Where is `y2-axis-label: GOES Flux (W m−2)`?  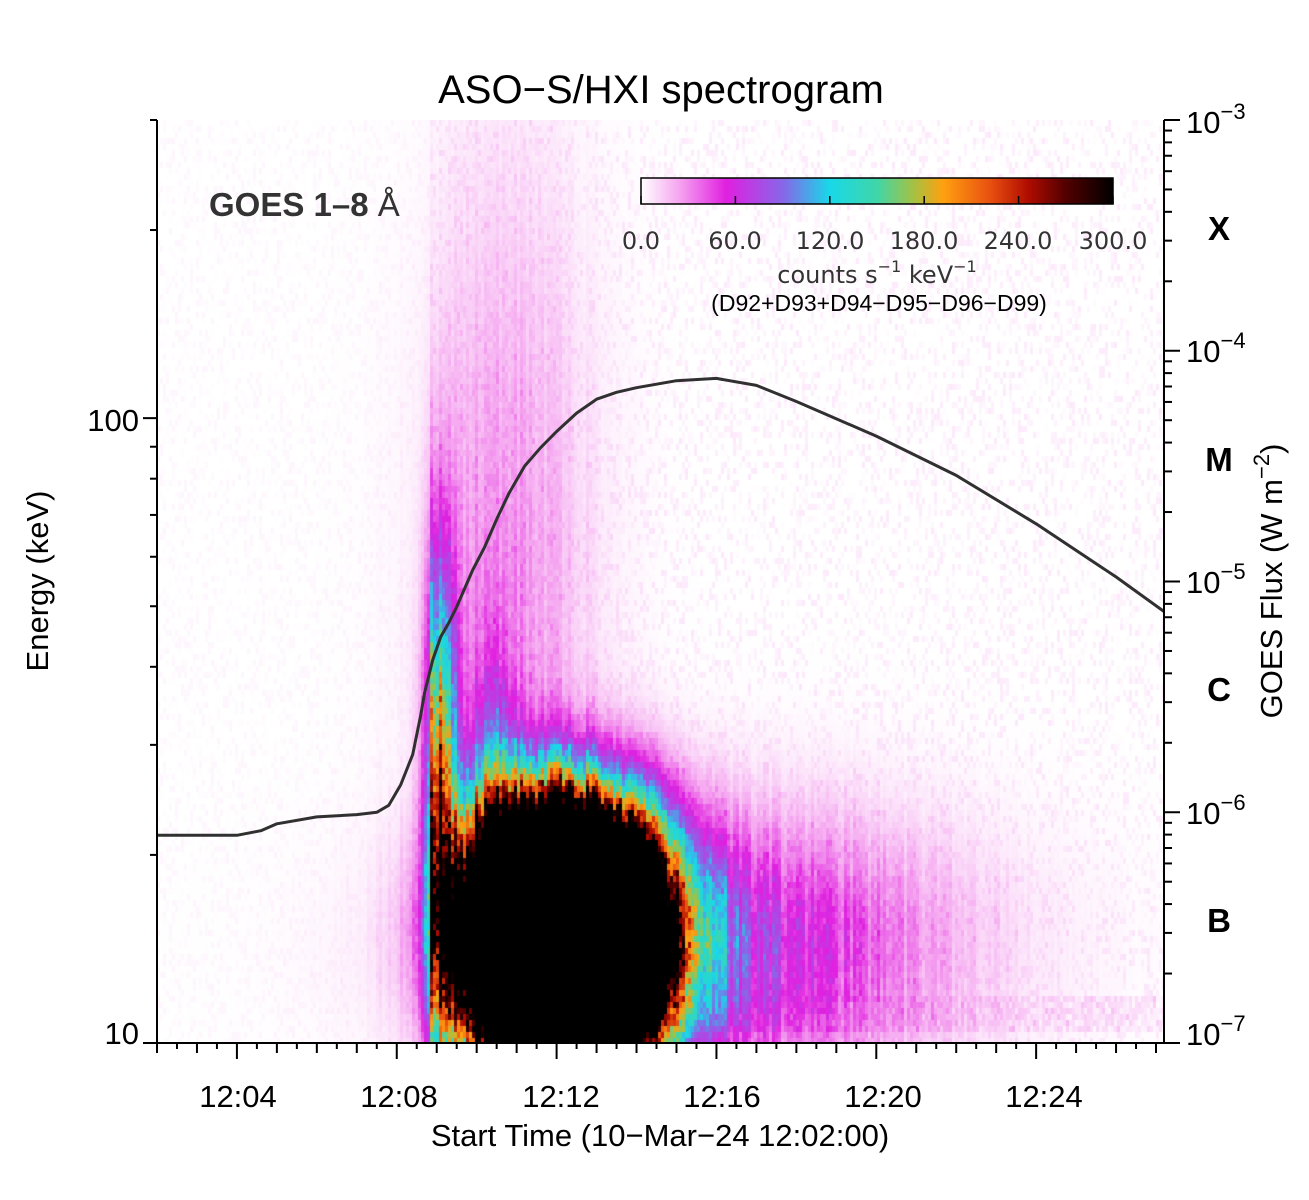
y2-axis-label: GOES Flux (W m−2) is located at coordinates (1269, 581).